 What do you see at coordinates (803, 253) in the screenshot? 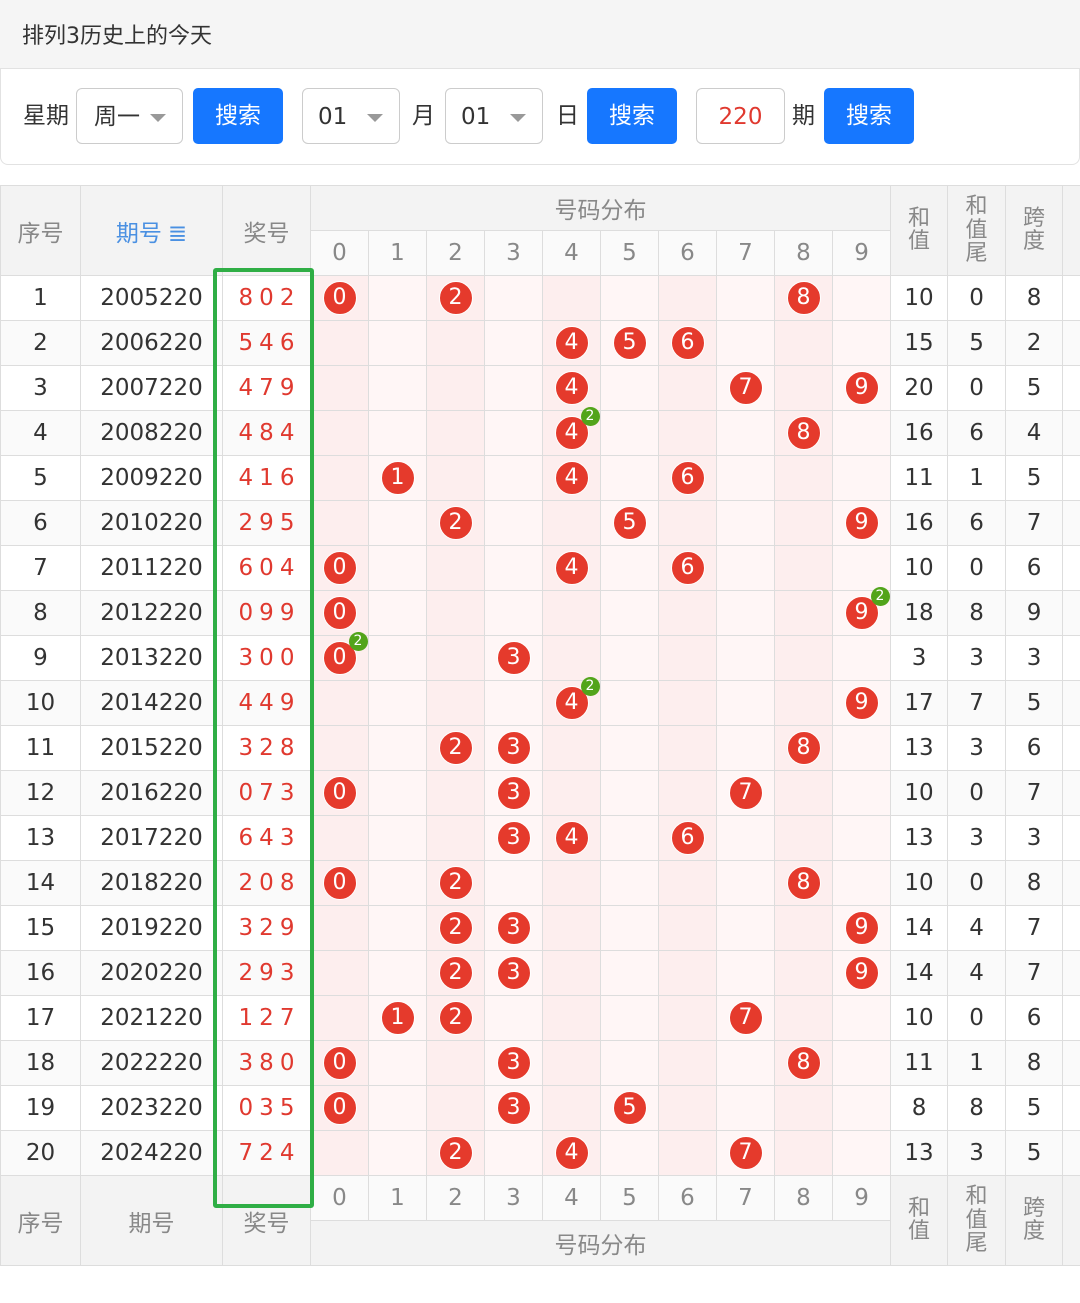
I see `digit-header: 8` at bounding box center [803, 253].